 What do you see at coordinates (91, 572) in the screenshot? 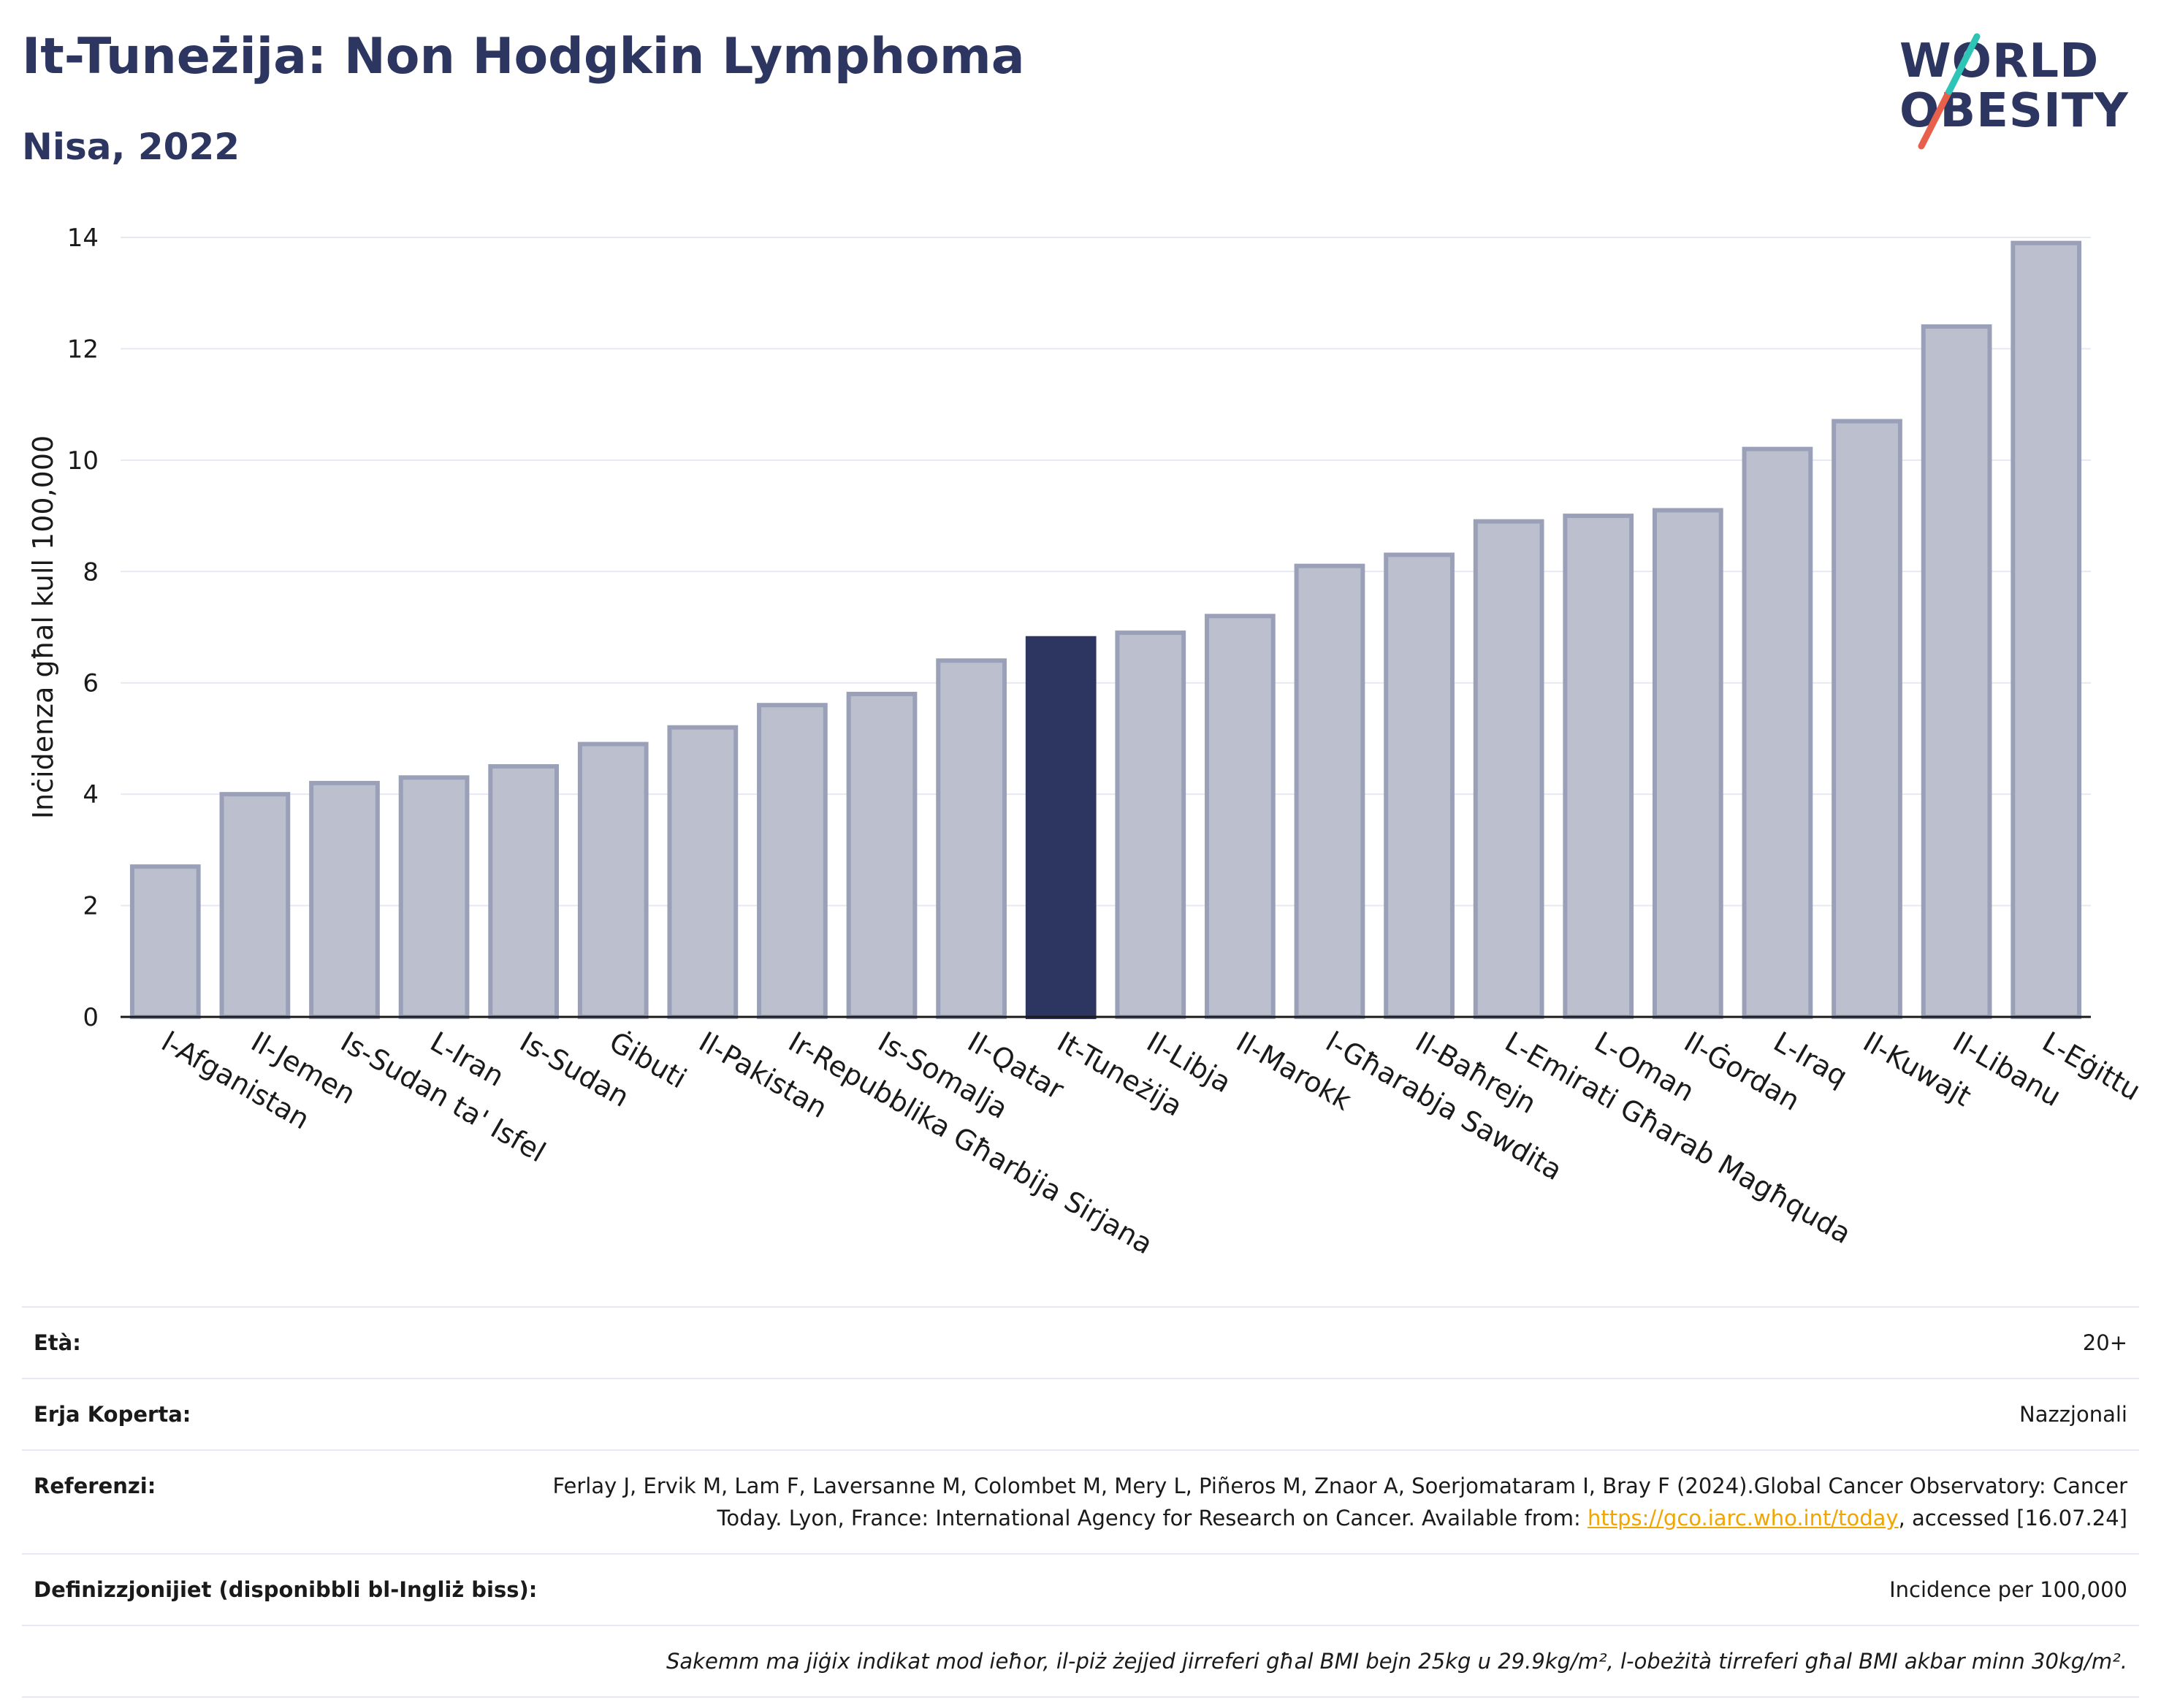
I see `y-tick-label: 8` at bounding box center [91, 572].